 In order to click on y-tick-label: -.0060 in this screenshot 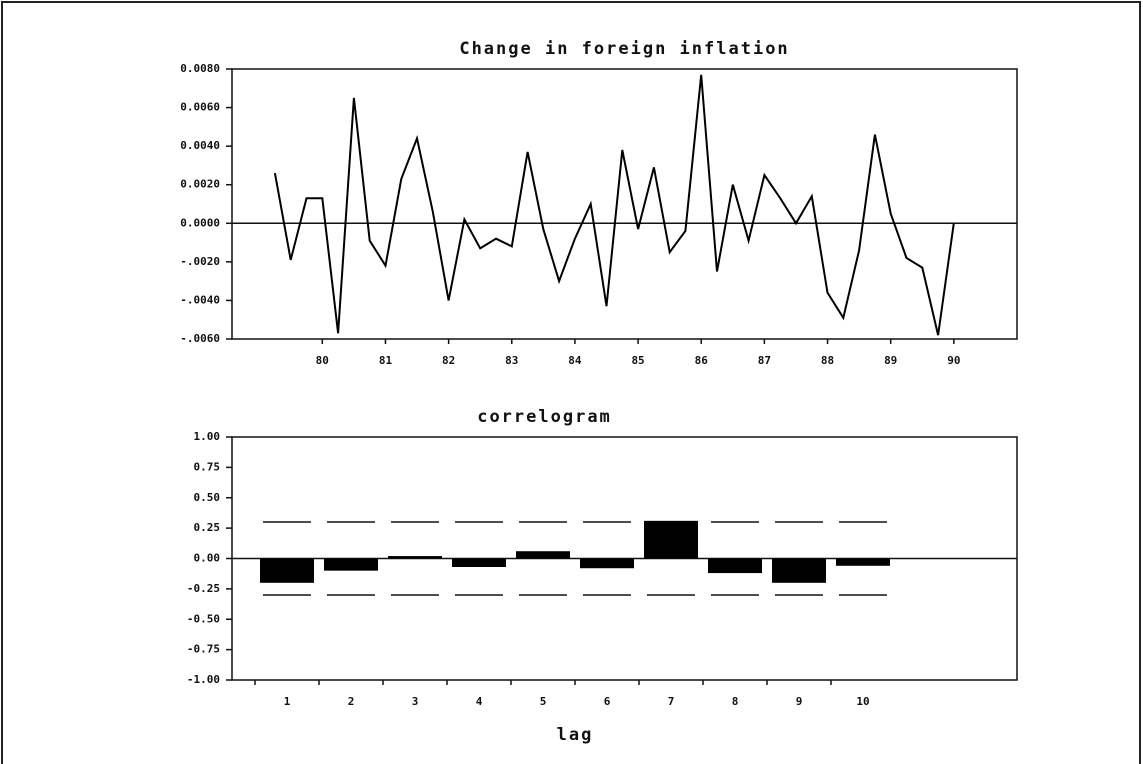, I will do `click(200, 338)`.